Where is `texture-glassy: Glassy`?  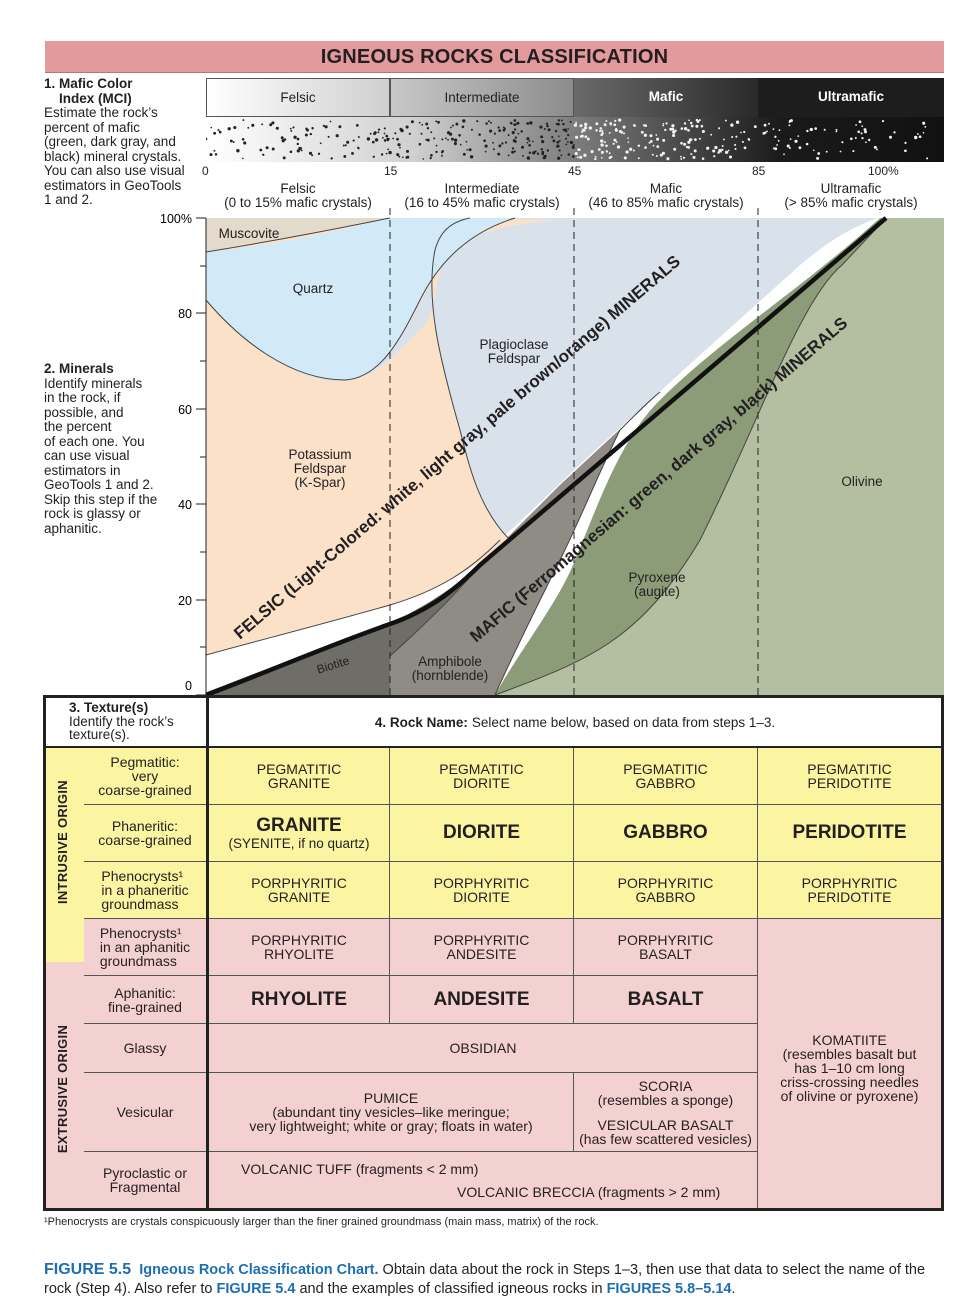 texture-glassy: Glassy is located at coordinates (145, 1048).